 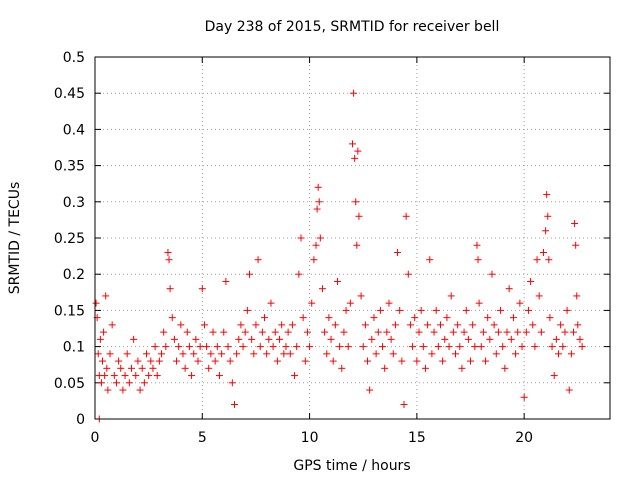 What do you see at coordinates (74, 203) in the screenshot?
I see `y-tick-label: 0.3` at bounding box center [74, 203].